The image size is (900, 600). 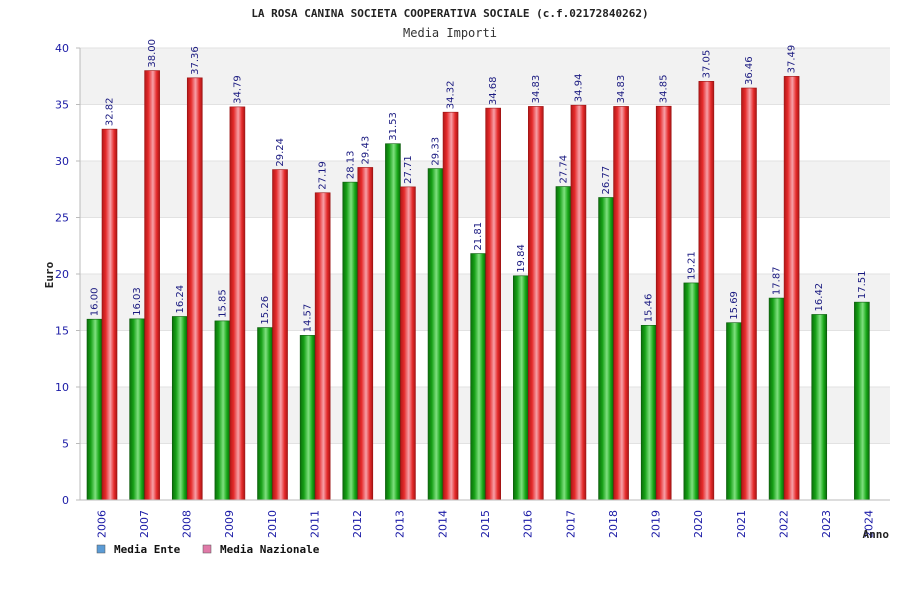 I want to click on y-tick-label: 20, so click(x=62, y=274).